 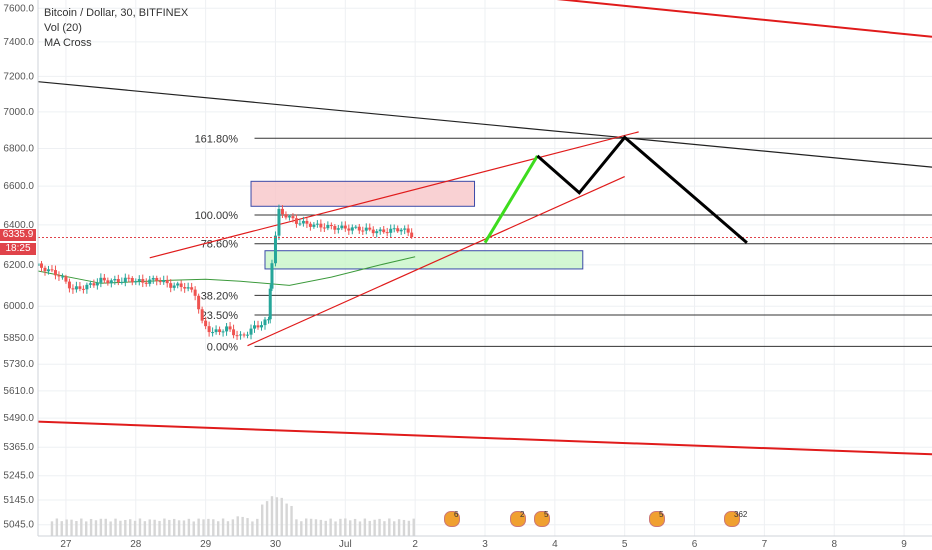 What do you see at coordinates (18, 42) in the screenshot?
I see `price-tick-label: 7400.0` at bounding box center [18, 42].